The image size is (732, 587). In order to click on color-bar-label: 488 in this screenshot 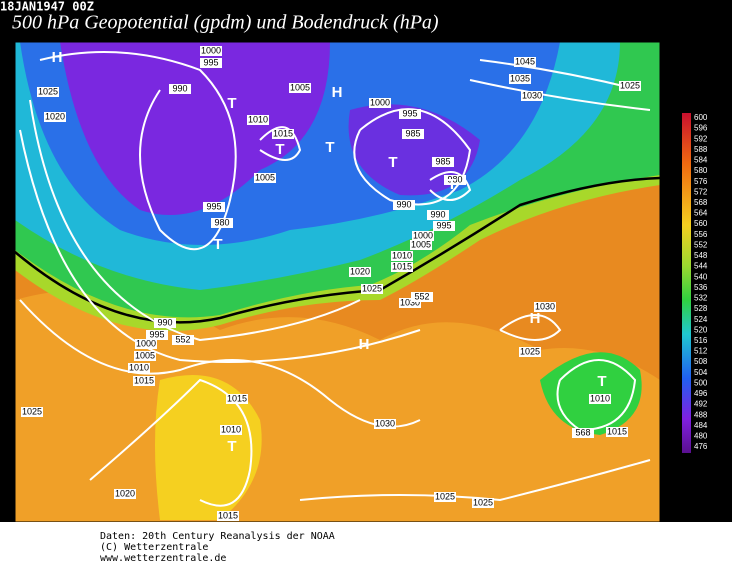, I will do `click(701, 414)`.